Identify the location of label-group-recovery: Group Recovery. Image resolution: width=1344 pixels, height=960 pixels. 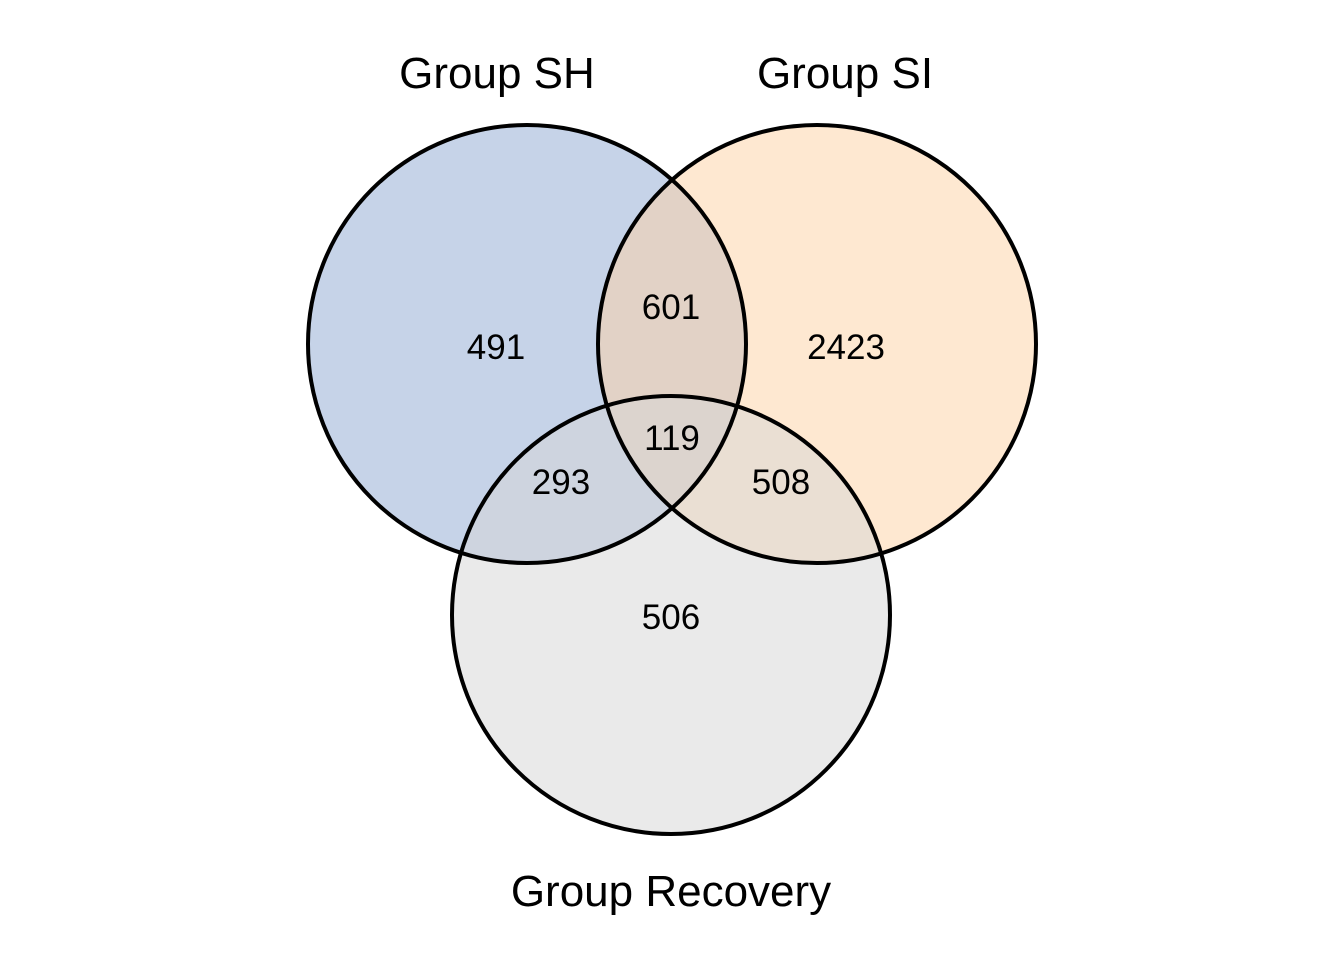
(671, 891).